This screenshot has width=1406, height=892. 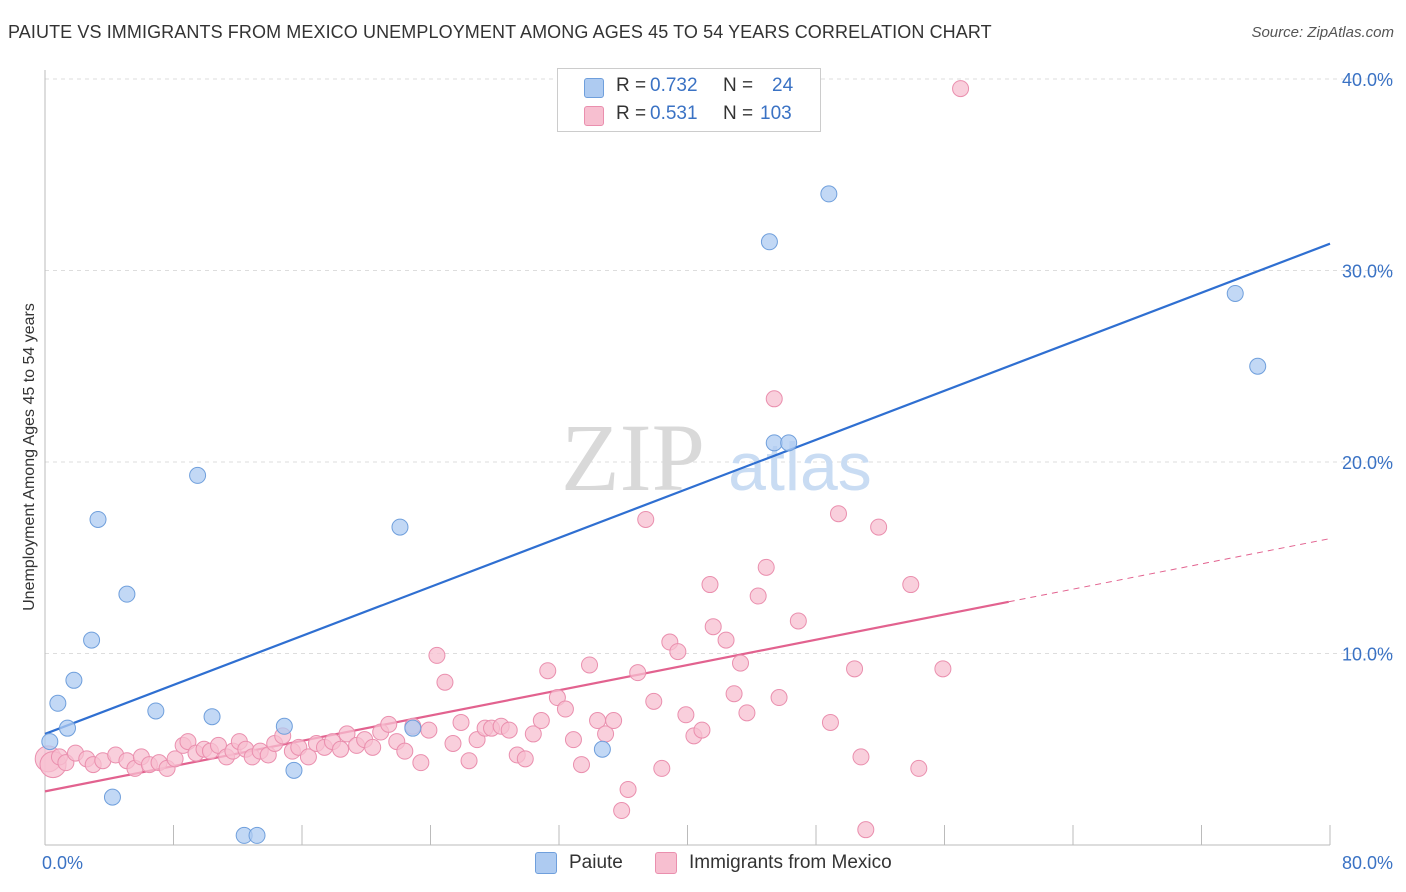 What do you see at coordinates (594, 116) in the screenshot?
I see `mexico-swatch` at bounding box center [594, 116].